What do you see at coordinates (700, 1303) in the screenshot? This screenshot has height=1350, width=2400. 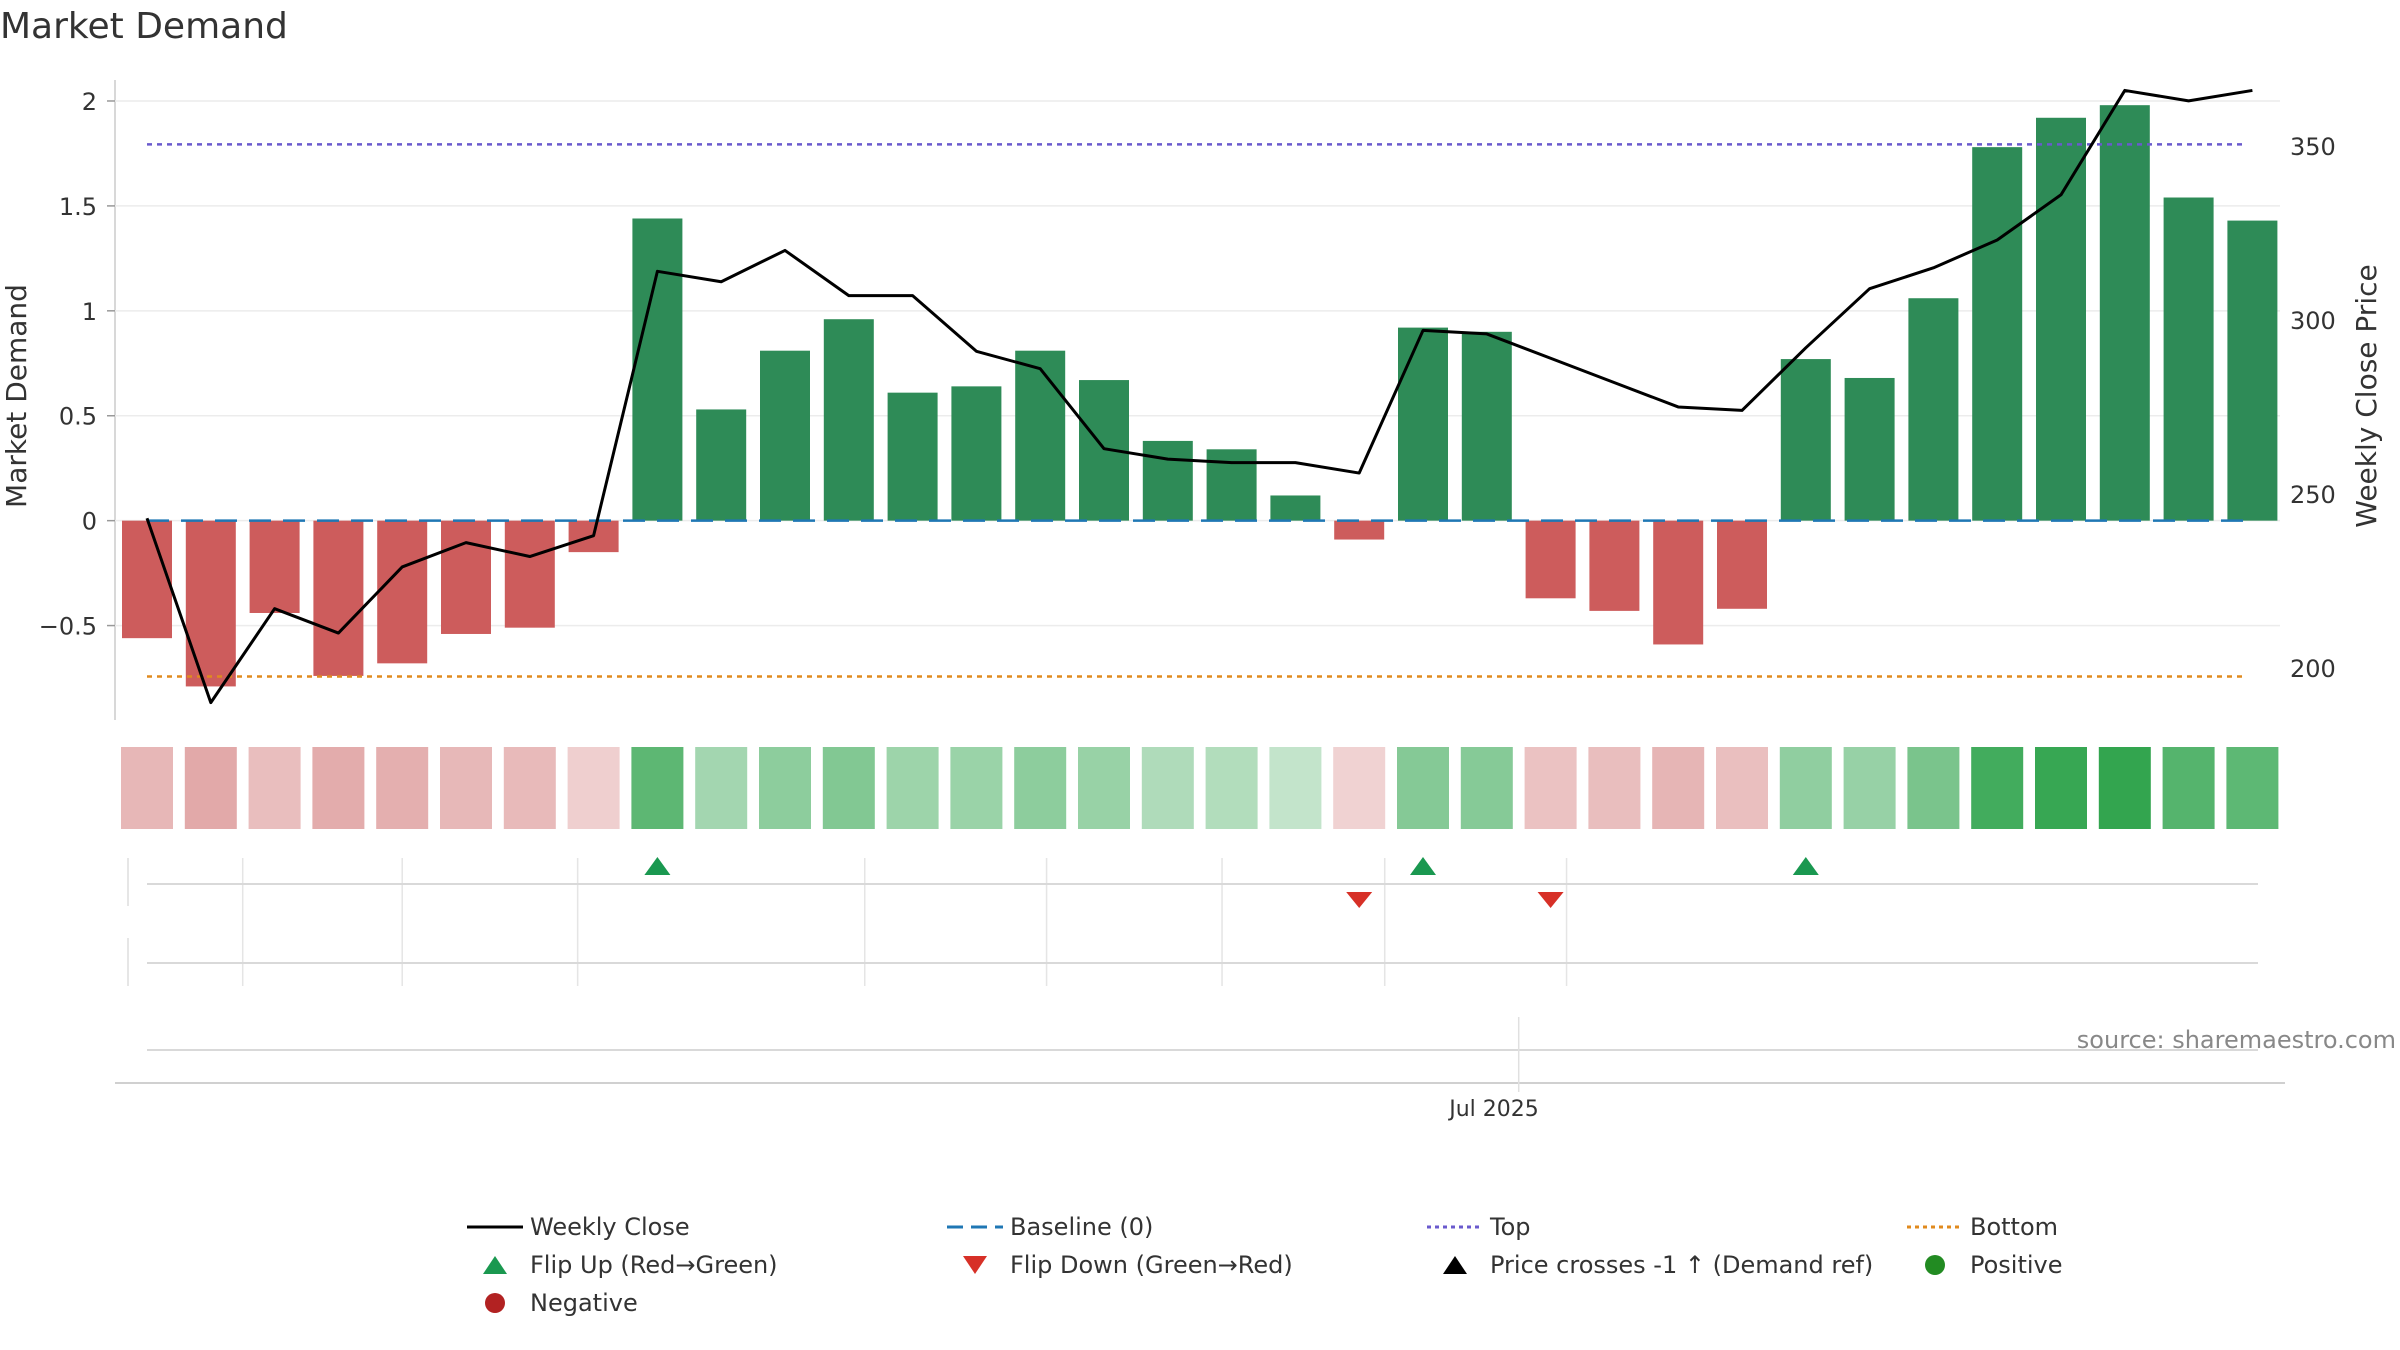 I see `legend-item-negative: Negative` at bounding box center [700, 1303].